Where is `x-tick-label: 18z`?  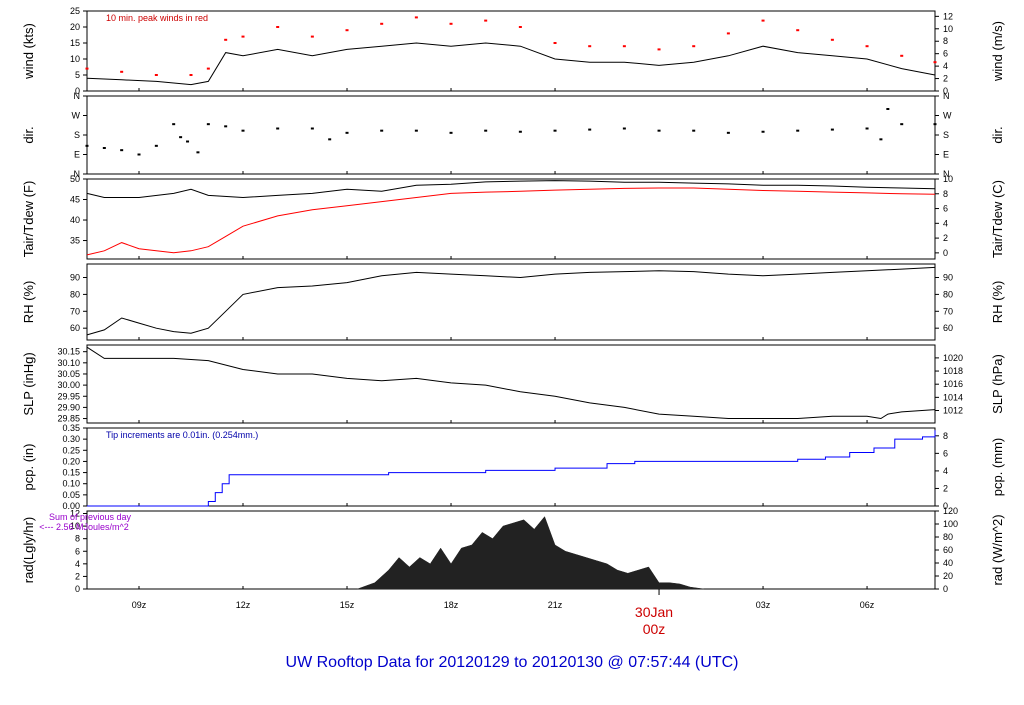
x-tick-label: 18z is located at coordinates (451, 605).